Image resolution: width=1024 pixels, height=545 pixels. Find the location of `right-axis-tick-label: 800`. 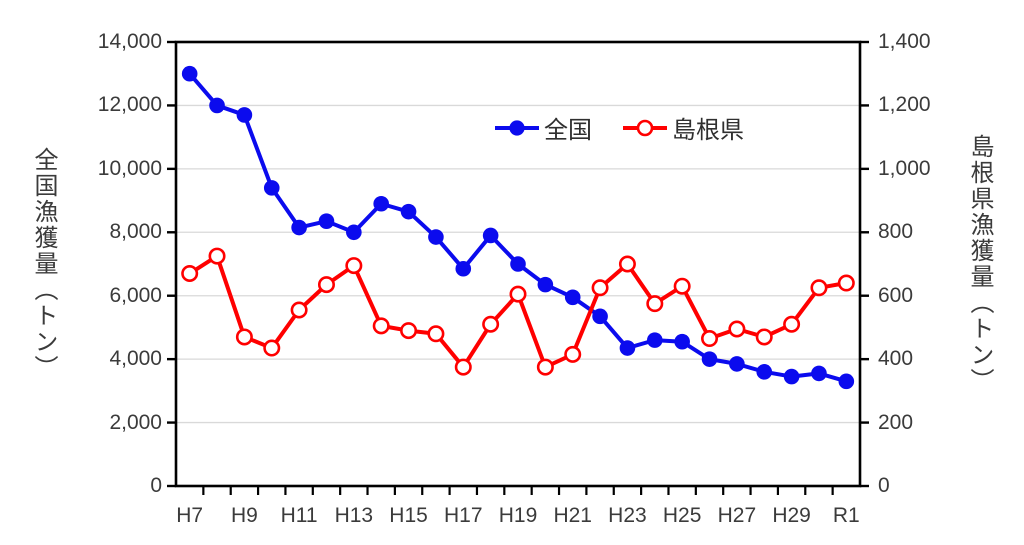

right-axis-tick-label: 800 is located at coordinates (896, 232).